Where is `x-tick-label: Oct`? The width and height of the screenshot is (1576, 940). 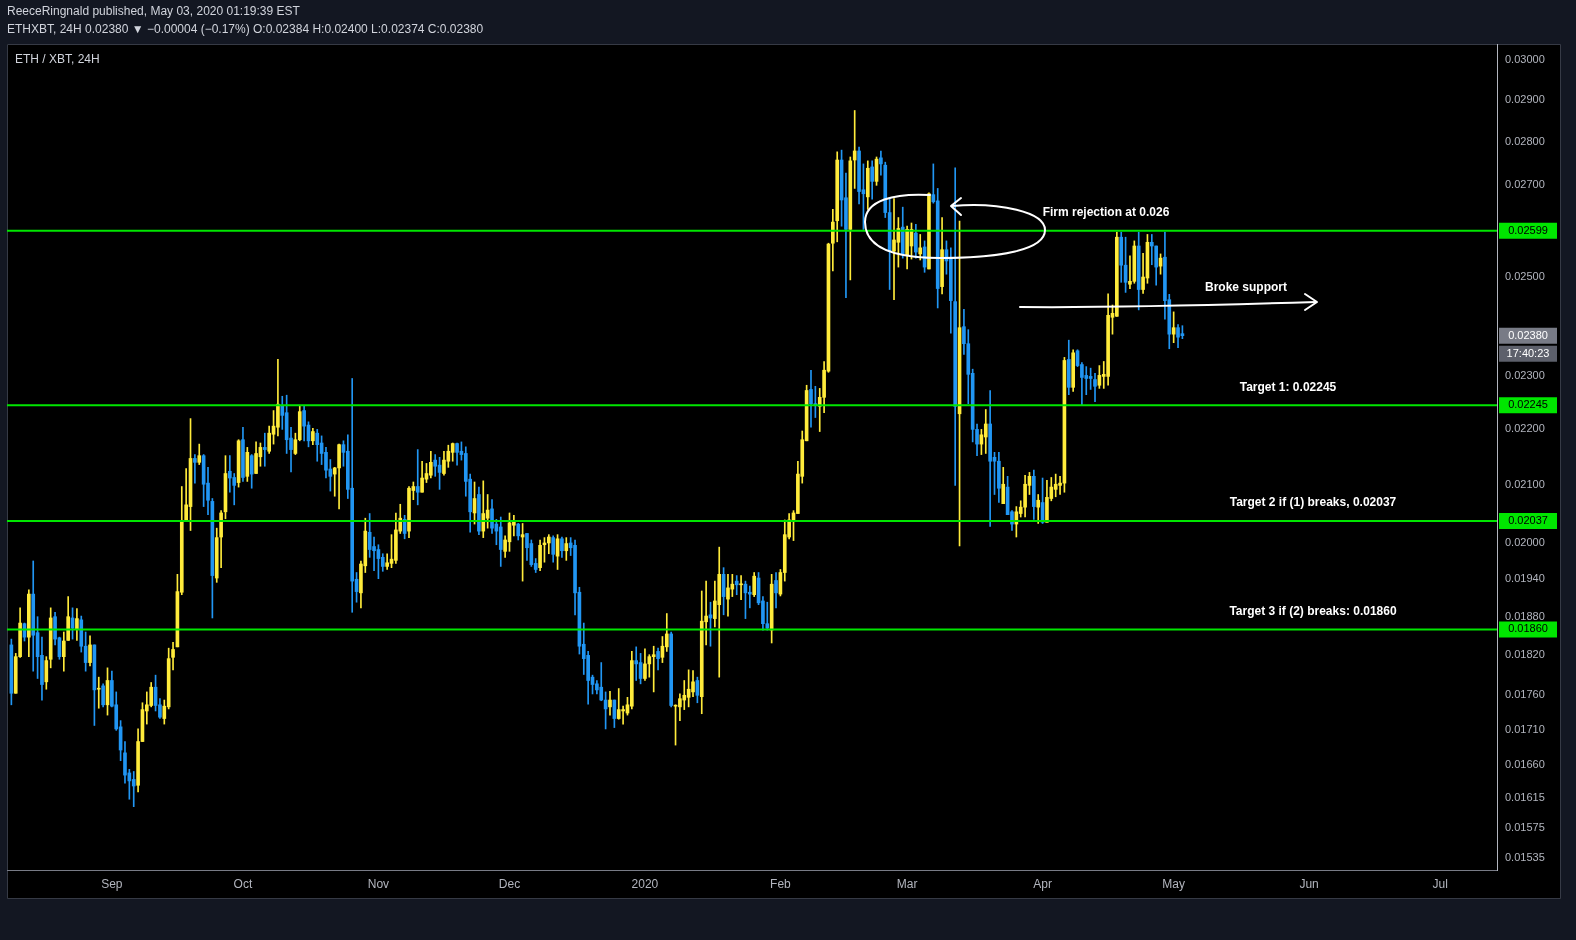 x-tick-label: Oct is located at coordinates (243, 883).